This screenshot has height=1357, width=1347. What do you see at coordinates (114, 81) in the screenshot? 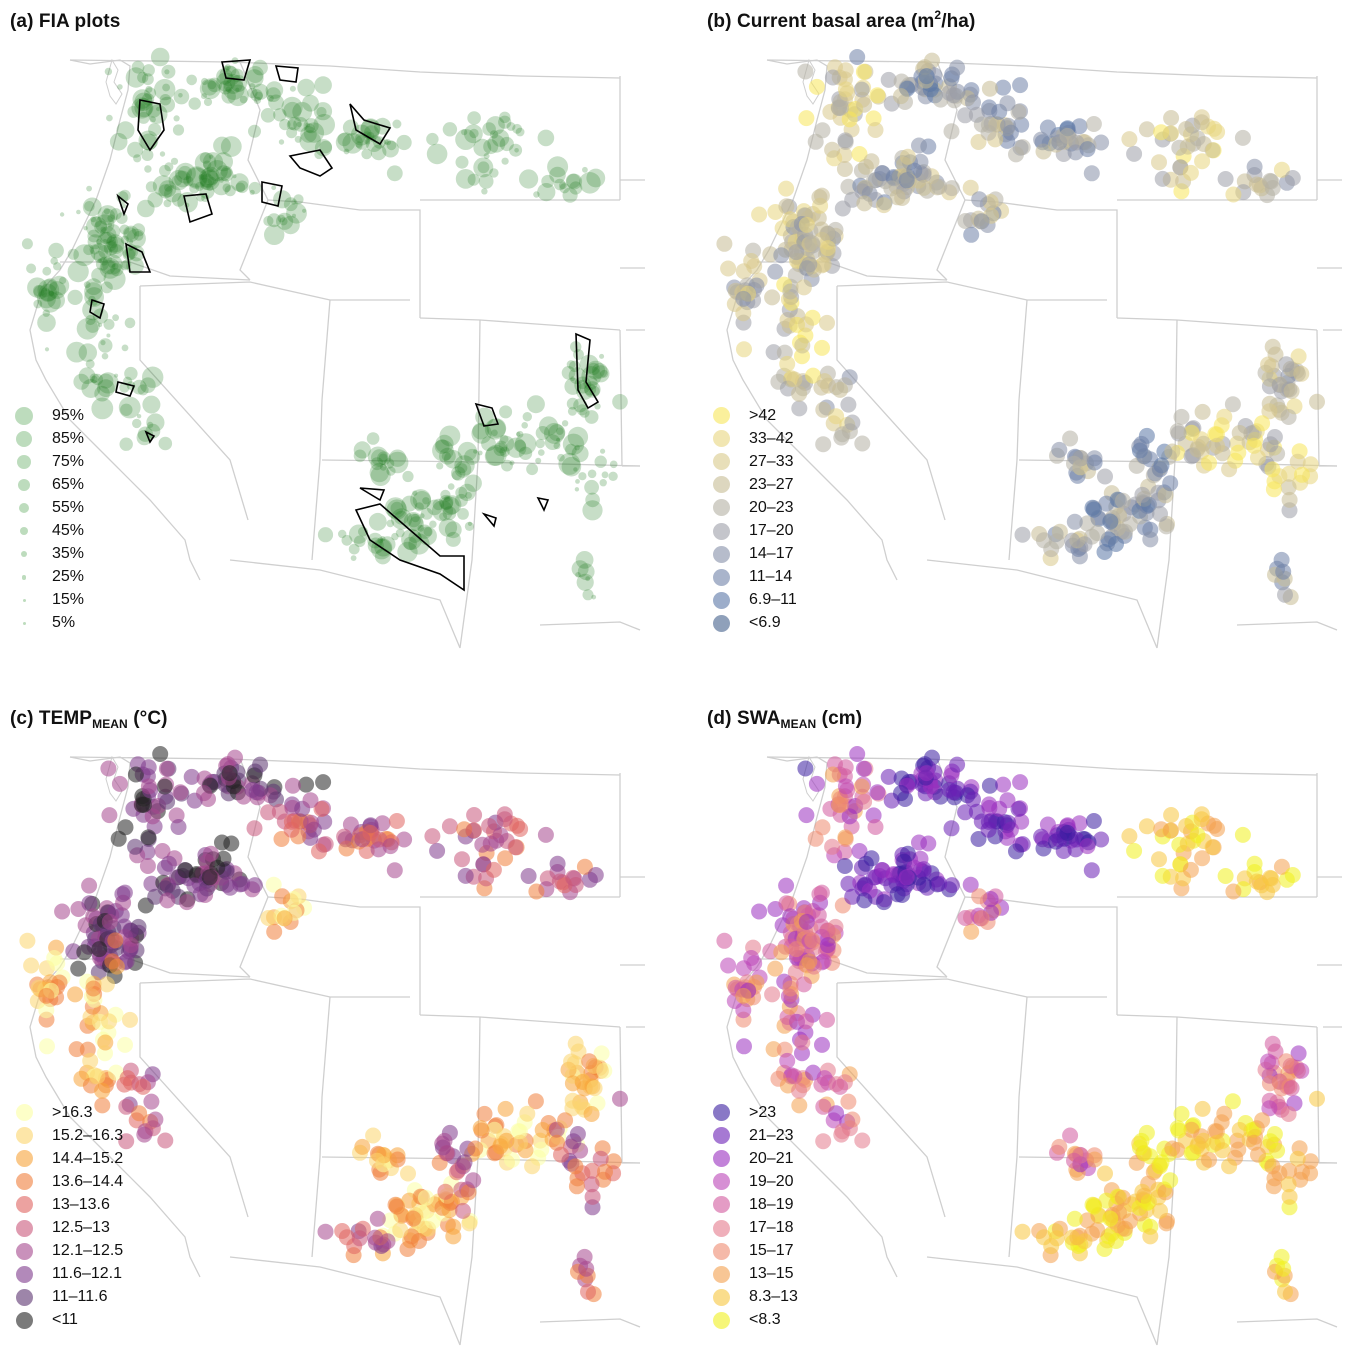
I see `puget-sound` at bounding box center [114, 81].